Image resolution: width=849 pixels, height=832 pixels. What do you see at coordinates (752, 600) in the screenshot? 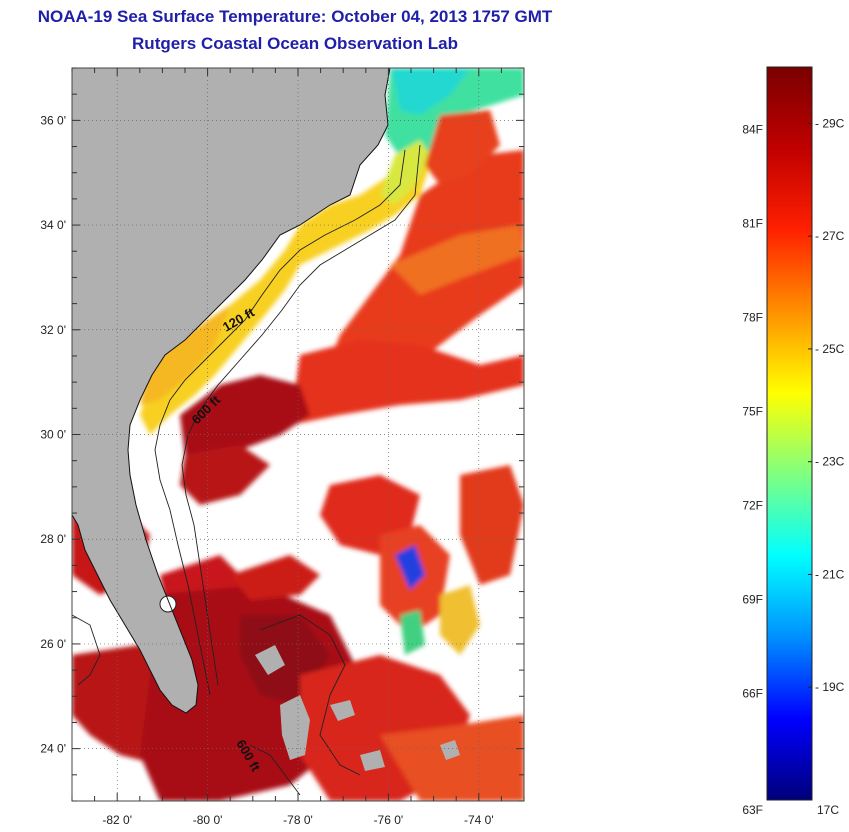
I see `colorbar-f-label: 69F` at bounding box center [752, 600].